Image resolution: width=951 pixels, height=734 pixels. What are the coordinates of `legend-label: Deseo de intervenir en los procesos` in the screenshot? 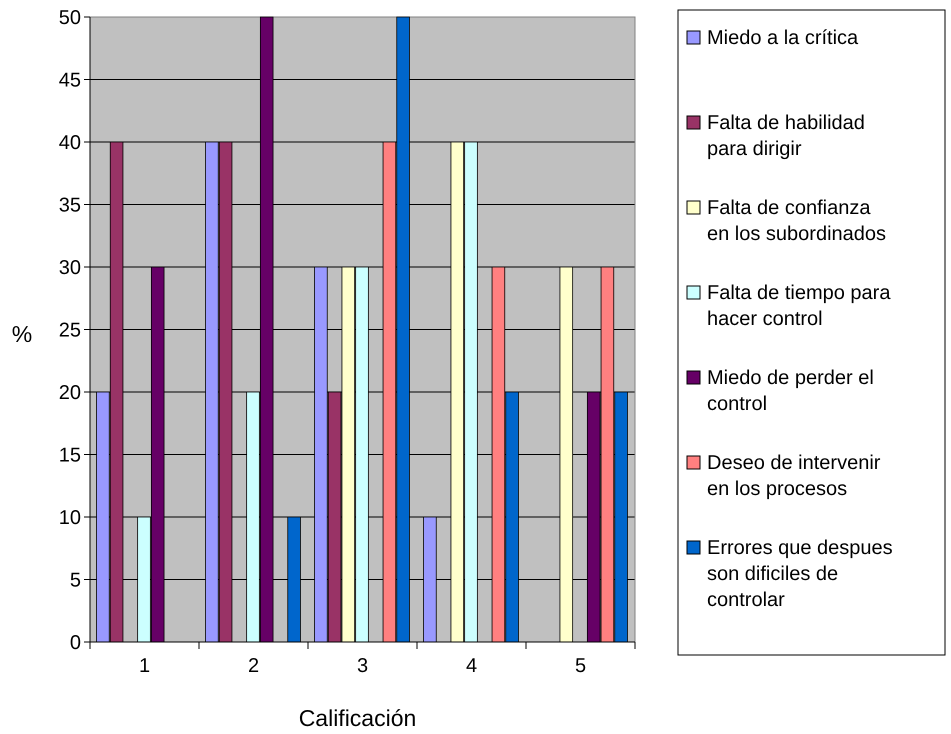 It's located at (794, 476).